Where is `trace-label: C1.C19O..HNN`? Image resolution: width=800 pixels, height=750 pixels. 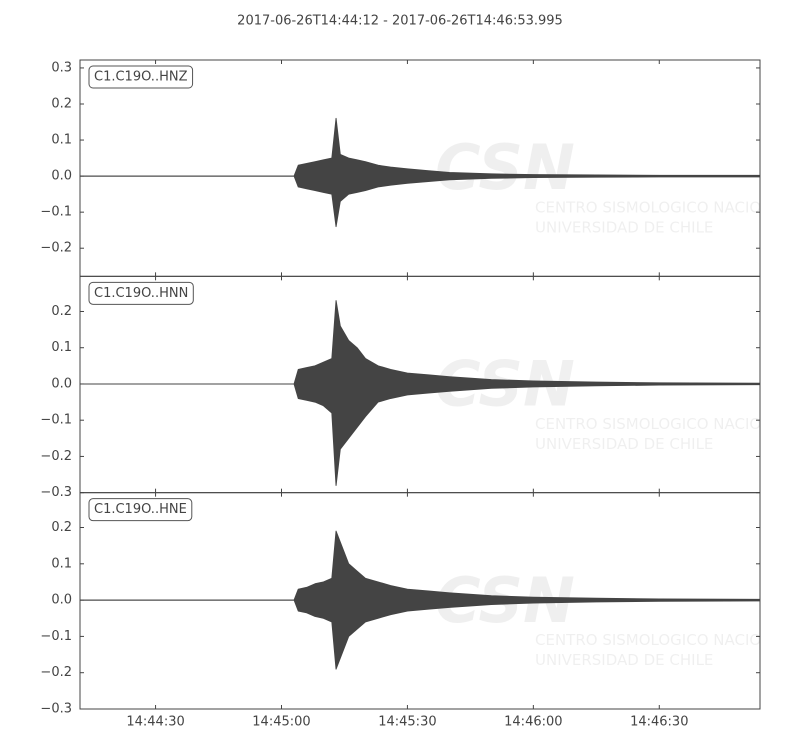
trace-label: C1.C19O..HNN is located at coordinates (141, 293).